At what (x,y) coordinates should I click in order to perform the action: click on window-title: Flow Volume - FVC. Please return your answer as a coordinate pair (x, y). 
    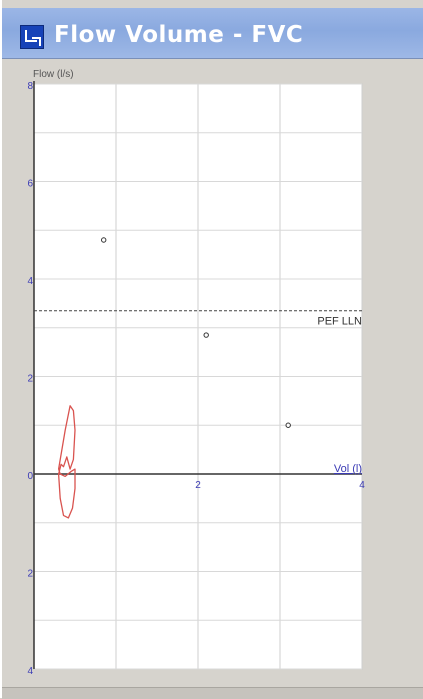
    Looking at the image, I should click on (179, 35).